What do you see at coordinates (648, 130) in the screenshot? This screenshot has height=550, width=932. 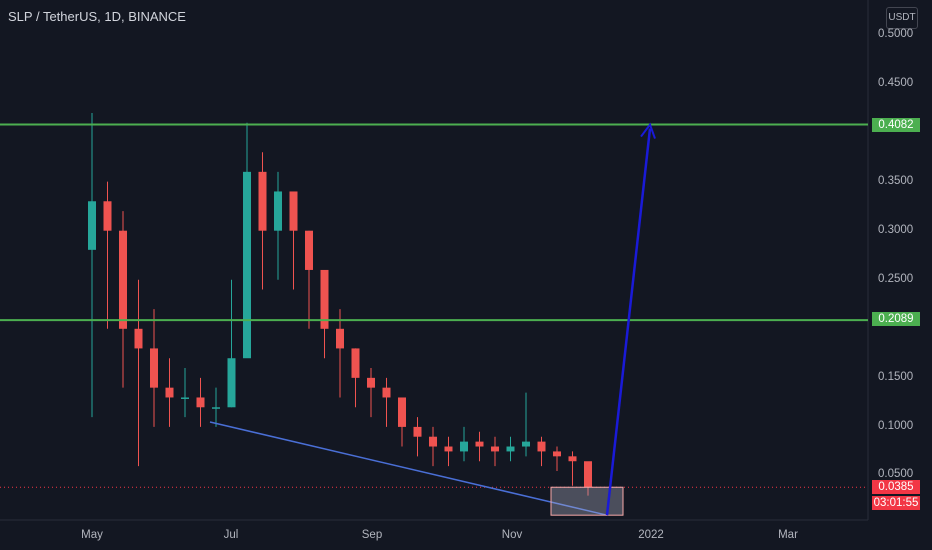 I see `projection-arrow-head` at bounding box center [648, 130].